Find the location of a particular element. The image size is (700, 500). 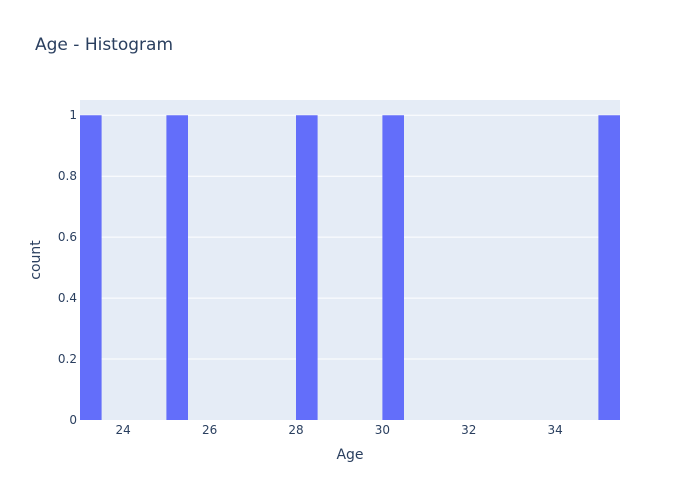

y-tick-label: 0.2 is located at coordinates (67, 359).